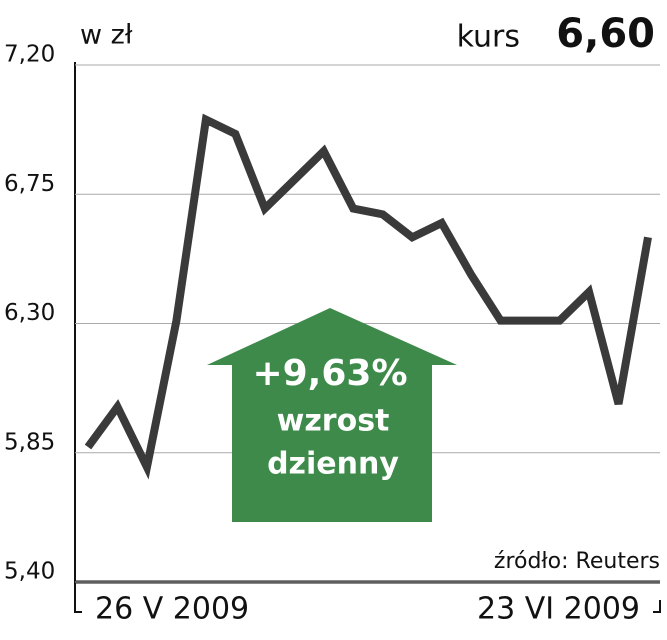 This screenshot has width=667, height=640. What do you see at coordinates (577, 561) in the screenshot?
I see `source: źródło: Reuters` at bounding box center [577, 561].